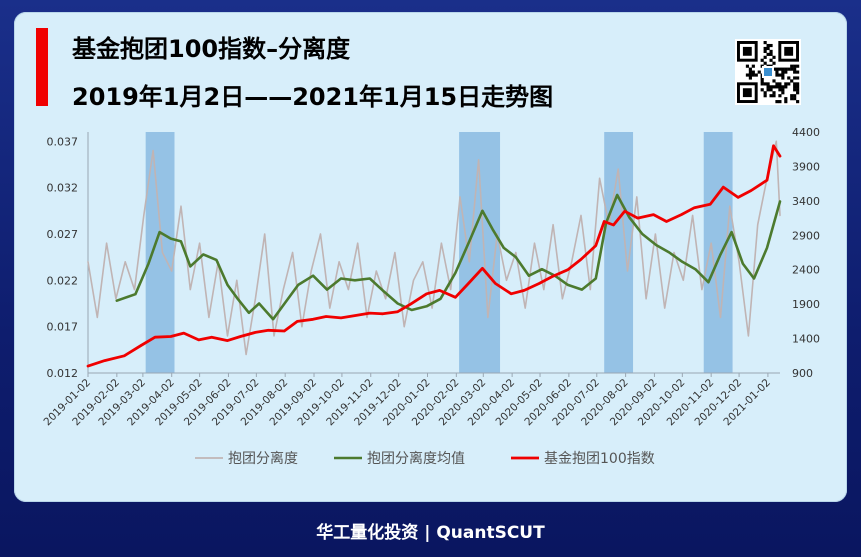 Image resolution: width=861 pixels, height=557 pixels. What do you see at coordinates (313, 97) in the screenshot?
I see `chart-subtitle: 2019年1月2日——2021年1月15日走势图` at bounding box center [313, 97].